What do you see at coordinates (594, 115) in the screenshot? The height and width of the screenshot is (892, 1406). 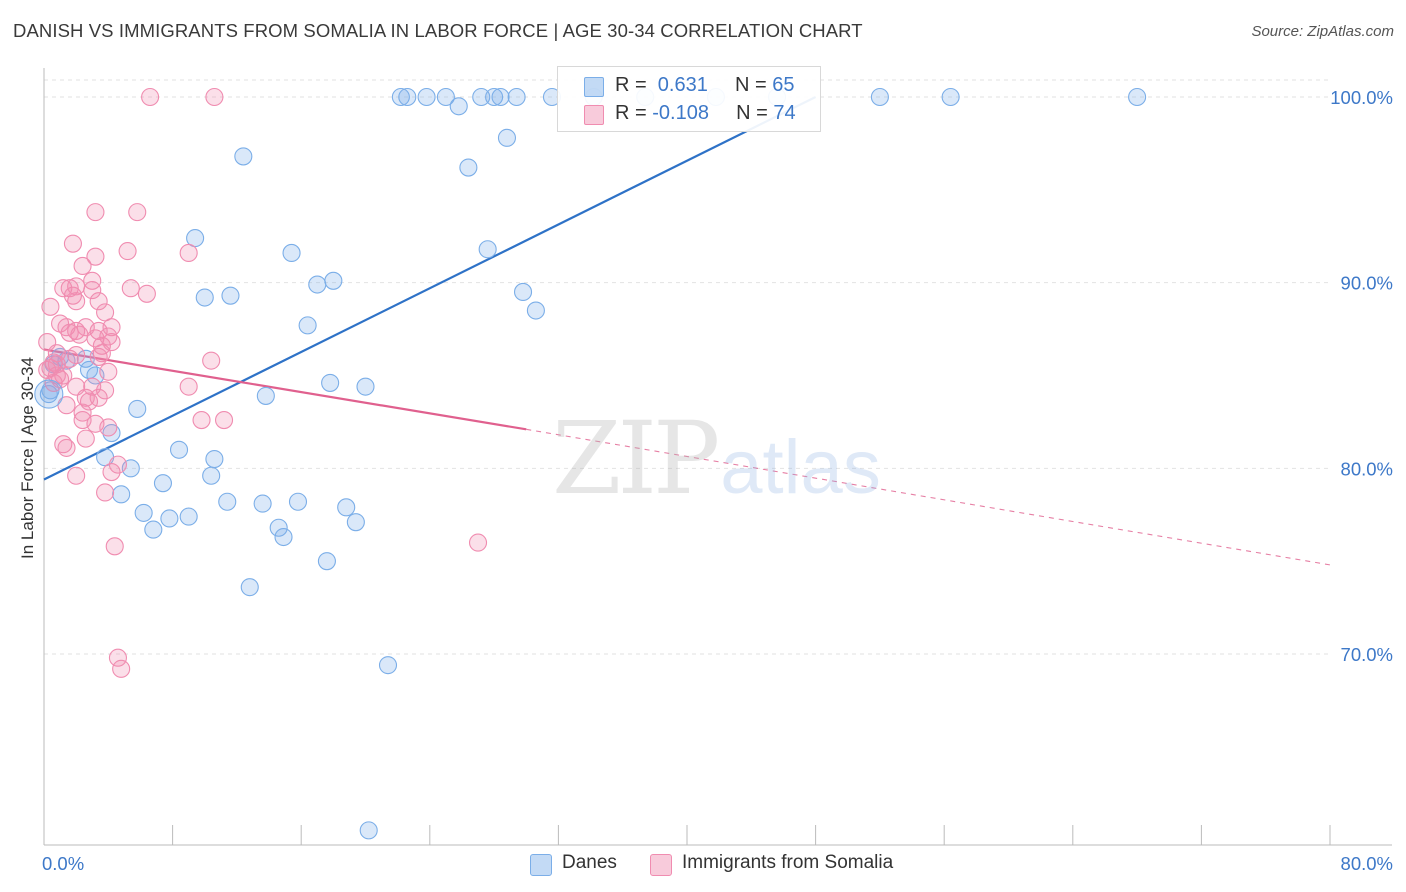 I see `legend-swatch-somalia` at bounding box center [594, 115].